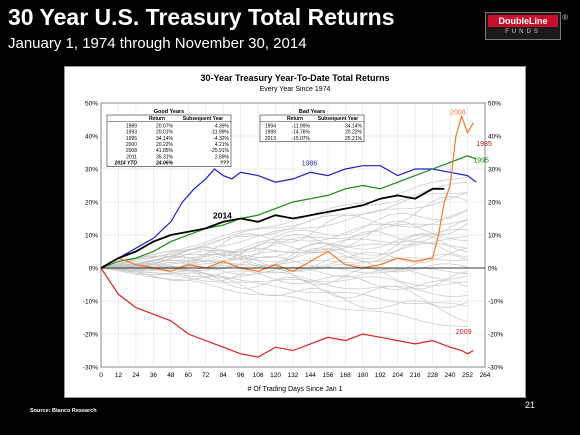  Describe the element at coordinates (224, 375) in the screenshot. I see `x-tick-label: 84` at that location.